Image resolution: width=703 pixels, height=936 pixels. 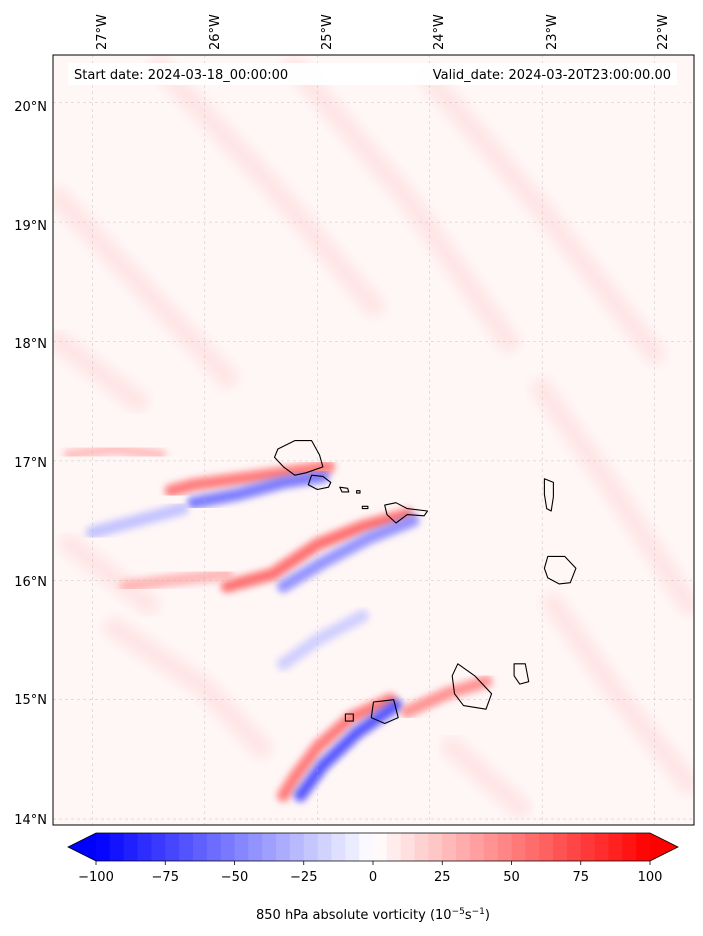 I want to click on lon-label: 26°W, so click(x=215, y=32).